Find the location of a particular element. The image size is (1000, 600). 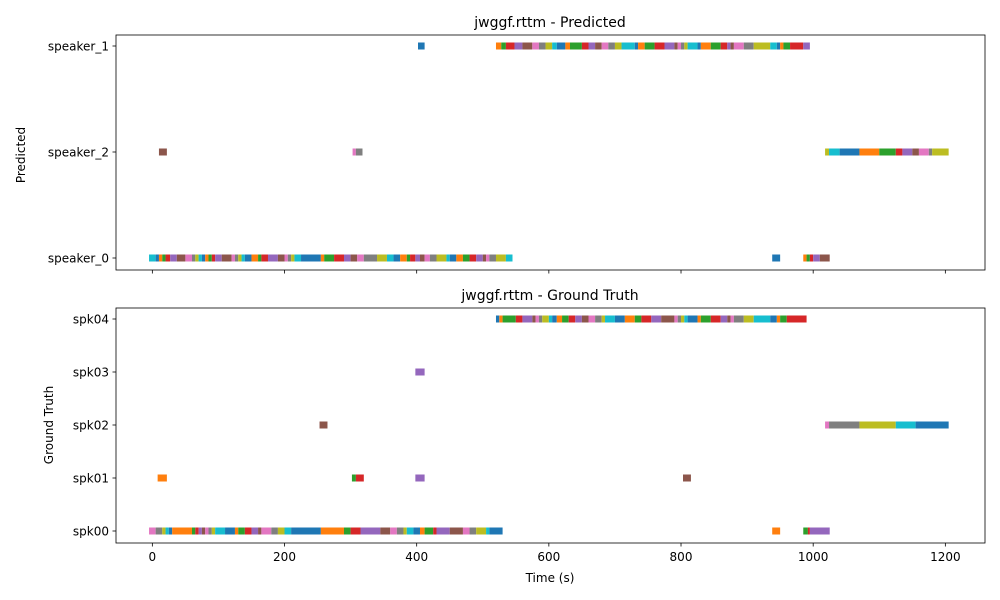

ground-truth-ytick-label: spk01 is located at coordinates (91, 479).